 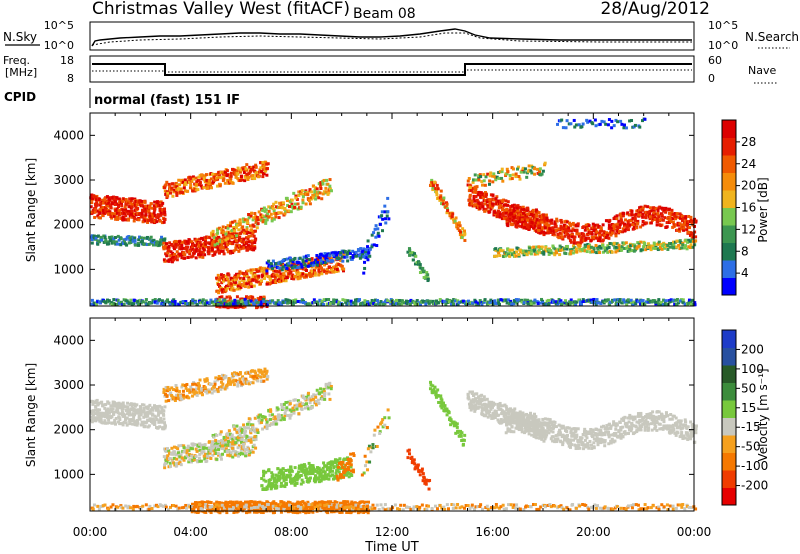 I want to click on power-colorbar-cell, so click(x=729, y=269).